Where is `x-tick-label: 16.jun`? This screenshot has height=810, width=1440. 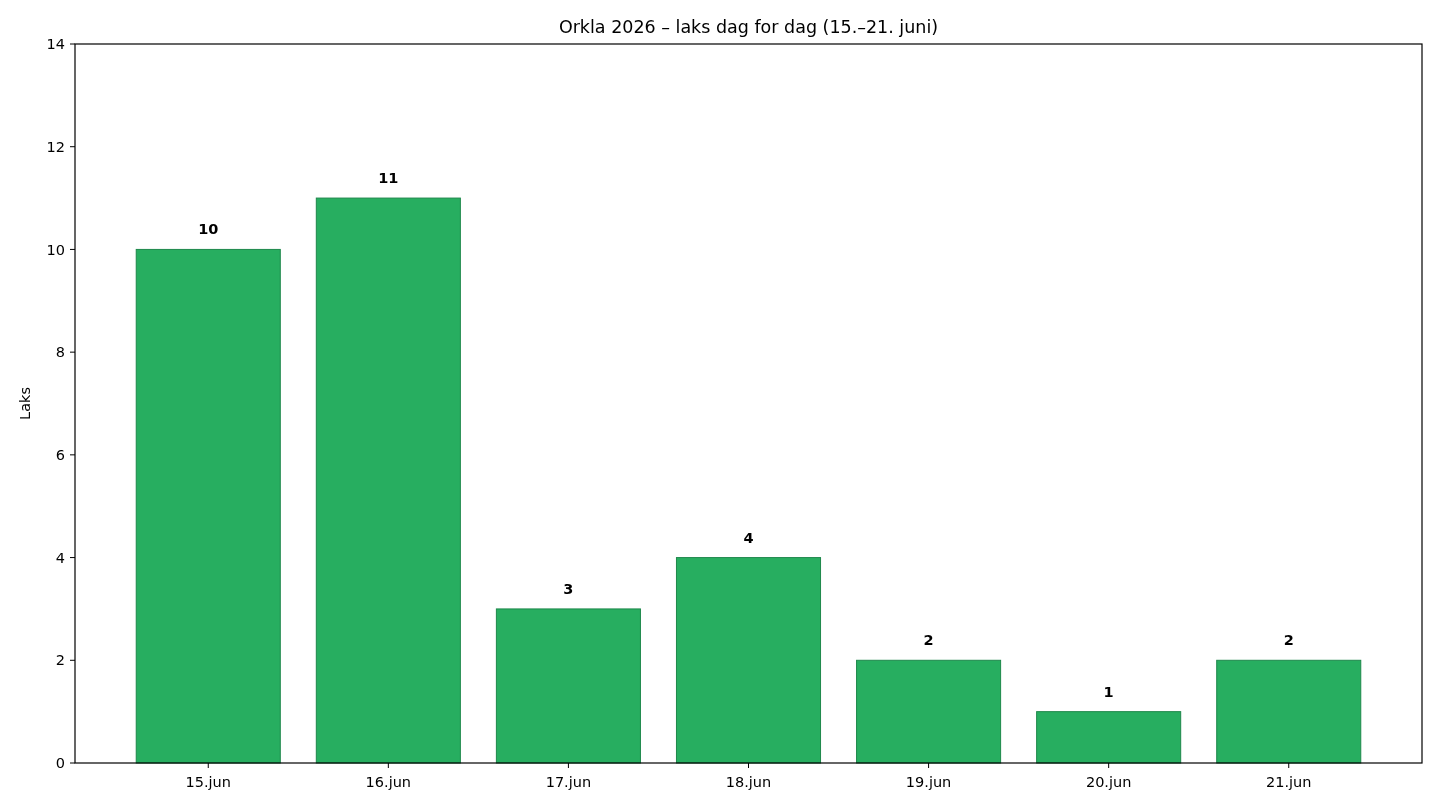 x-tick-label: 16.jun is located at coordinates (388, 782).